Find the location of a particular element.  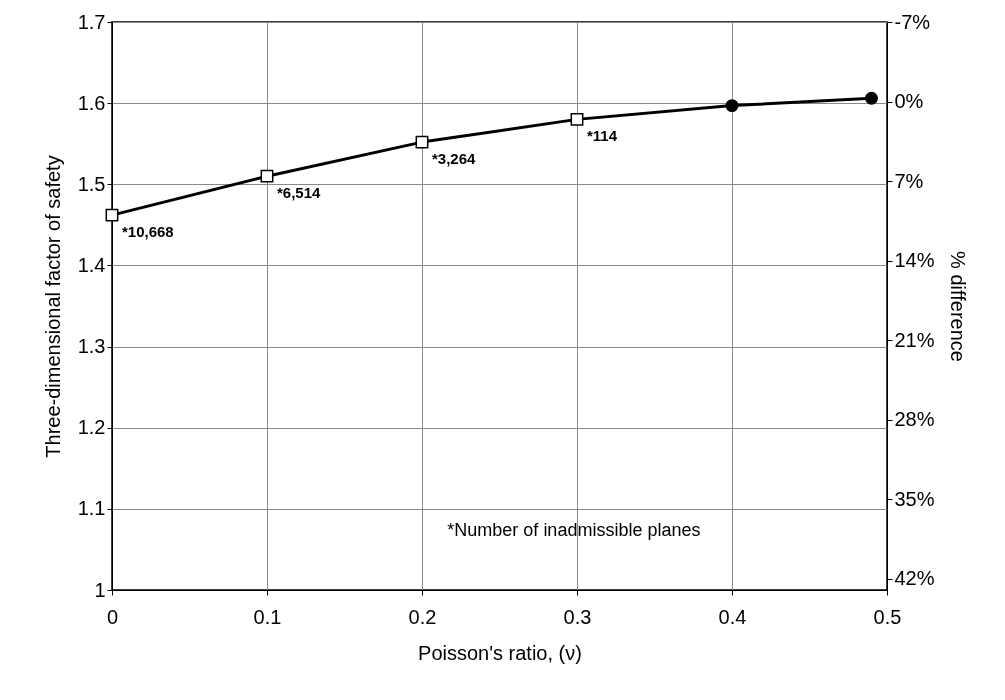

annotation: *3,264 is located at coordinates (454, 159).